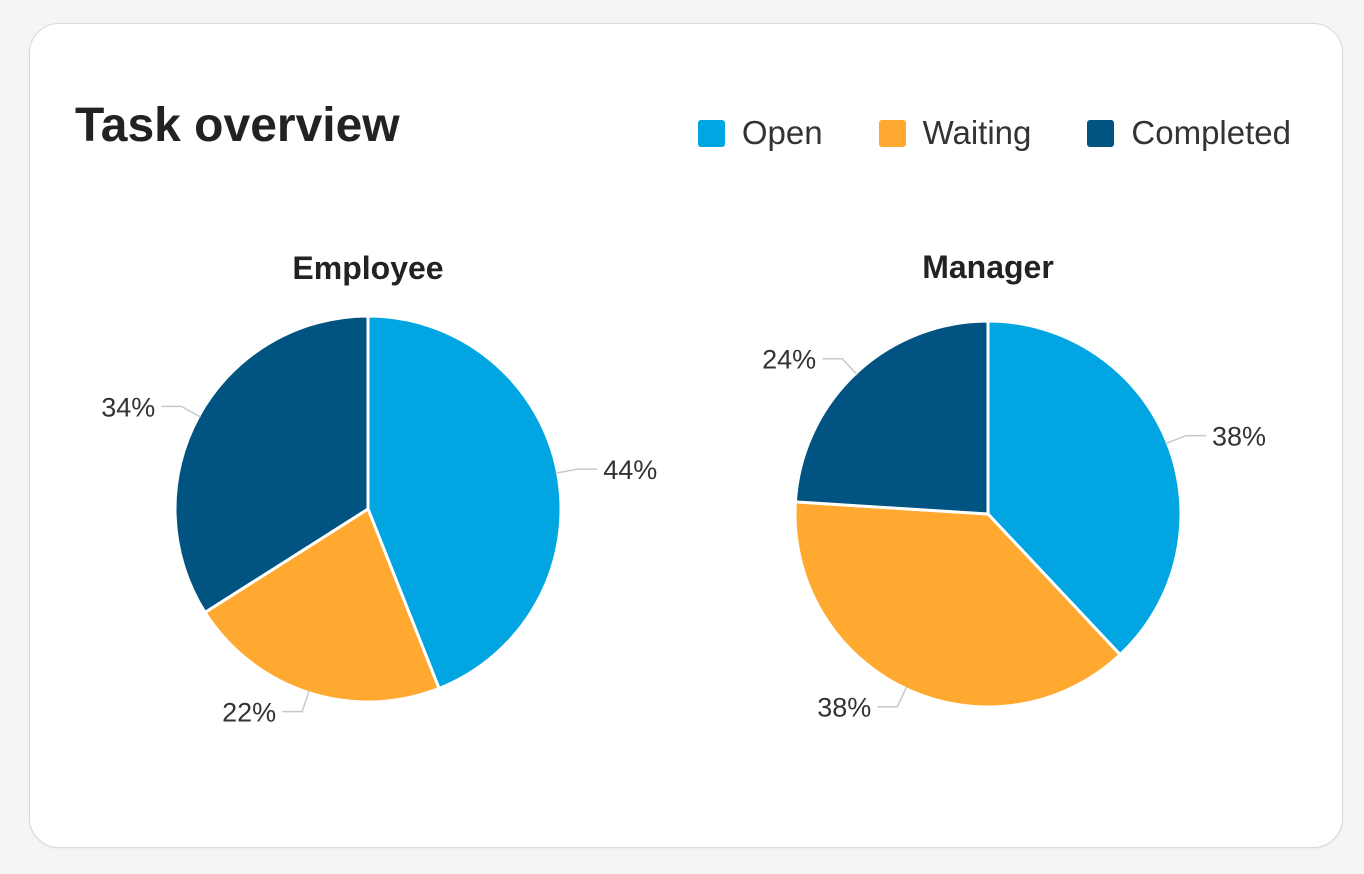 The image size is (1364, 874). I want to click on data-label-waiting: 38%, so click(844, 708).